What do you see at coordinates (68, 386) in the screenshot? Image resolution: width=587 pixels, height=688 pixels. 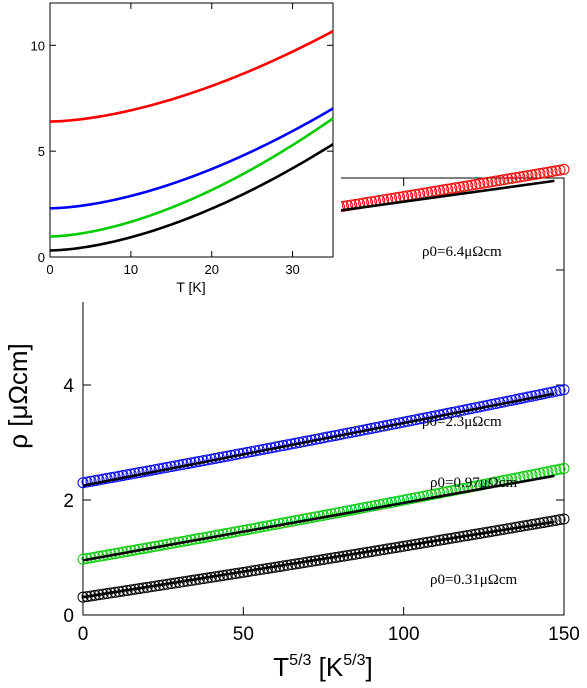 I see `y-tick-label: 4` at bounding box center [68, 386].